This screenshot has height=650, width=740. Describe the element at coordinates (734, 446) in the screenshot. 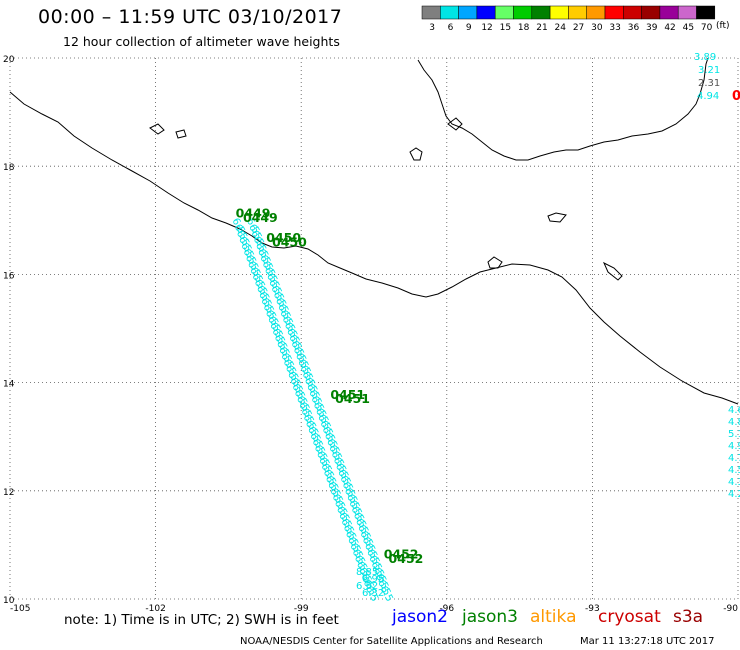

I see `right-edge-swh-value: 4.9` at that location.